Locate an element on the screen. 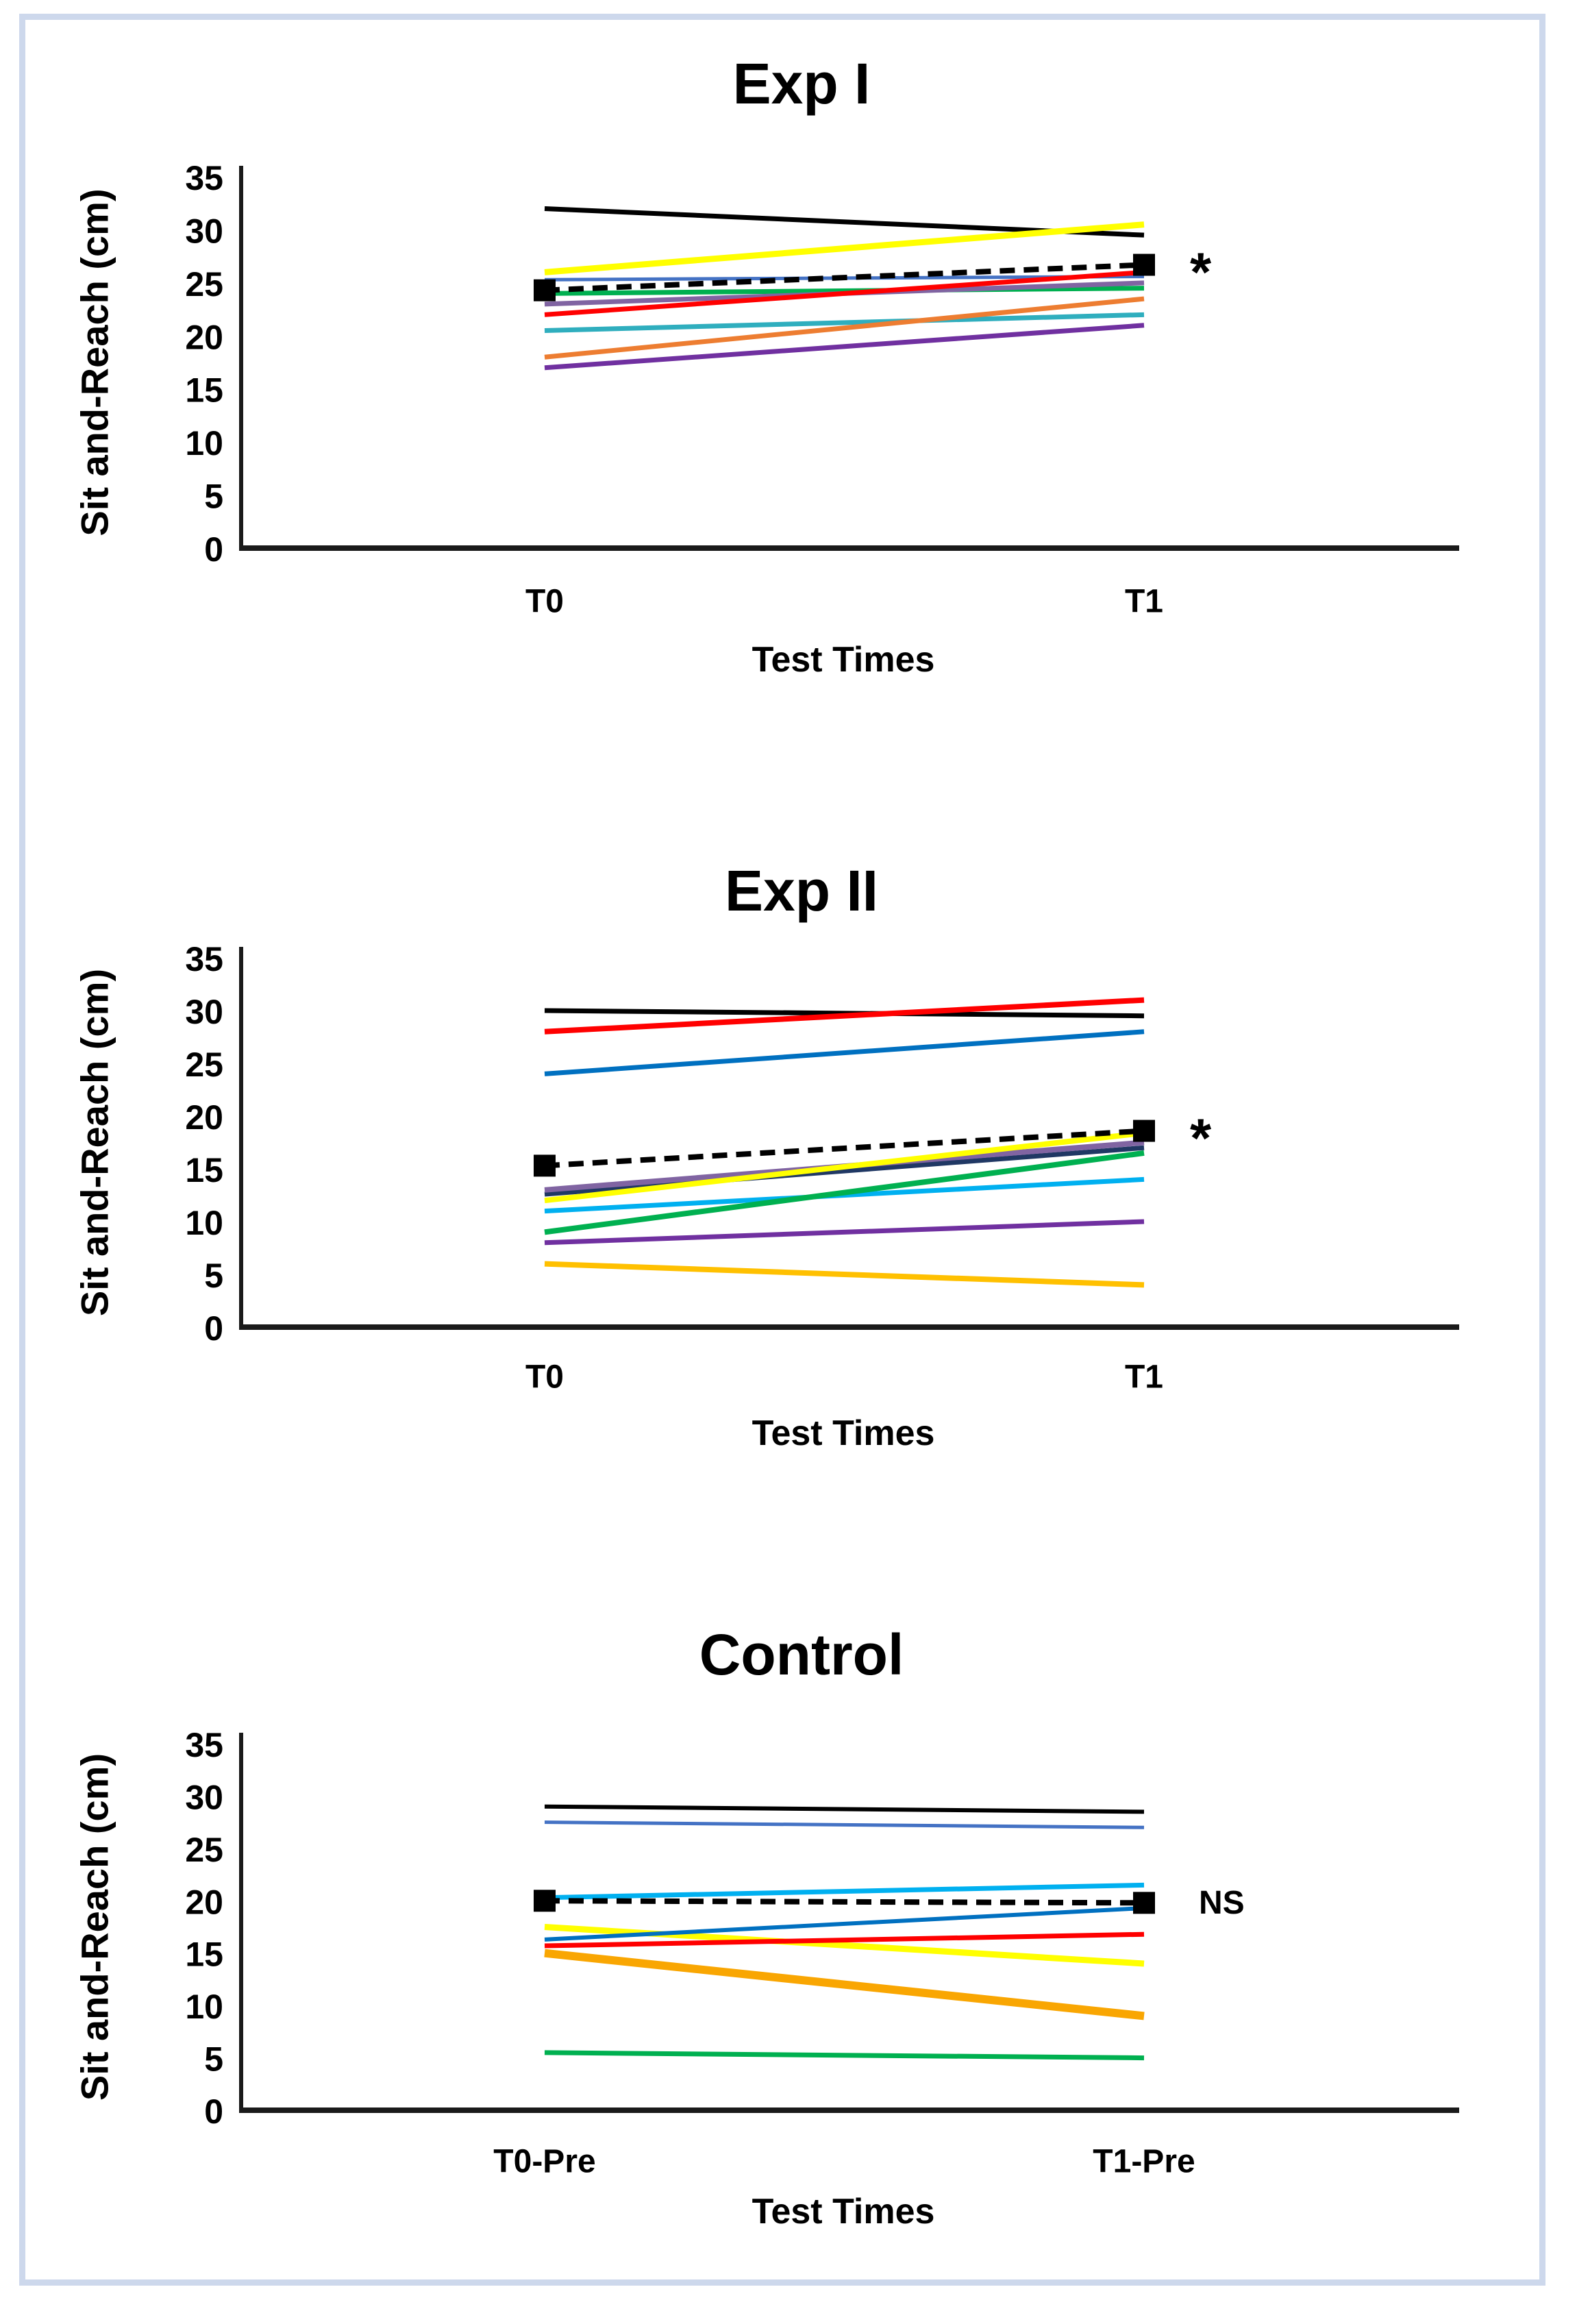  series-participant-navy is located at coordinates (844, 1171).